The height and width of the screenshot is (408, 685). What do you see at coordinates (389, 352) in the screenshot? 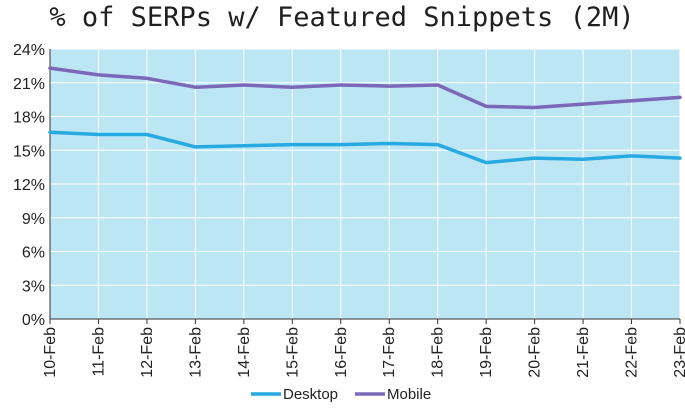
I see `x-tick-label: 17-Feb` at bounding box center [389, 352].